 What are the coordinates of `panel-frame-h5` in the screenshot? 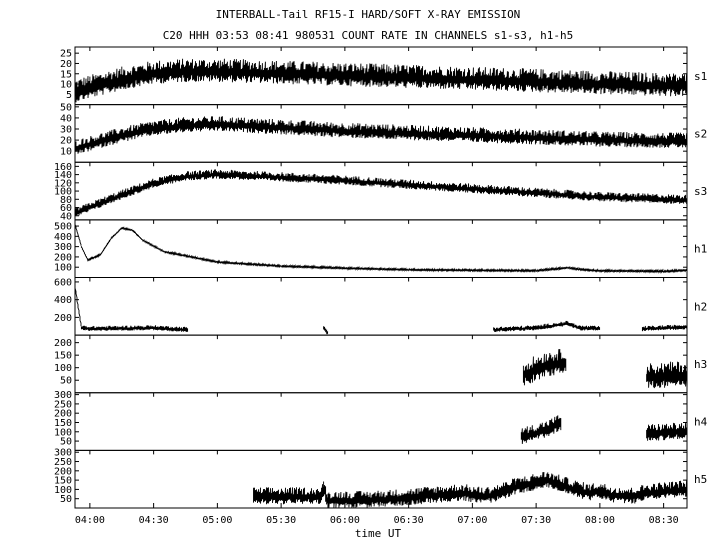 It's located at (381, 479).